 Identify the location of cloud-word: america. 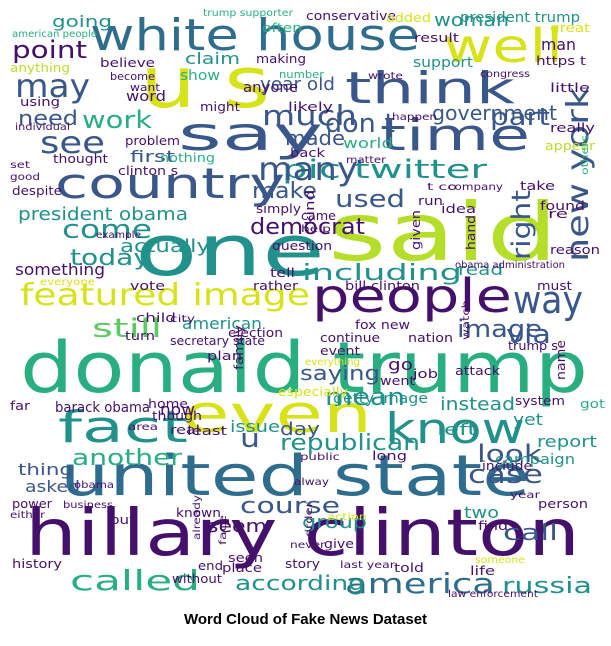
(420, 583).